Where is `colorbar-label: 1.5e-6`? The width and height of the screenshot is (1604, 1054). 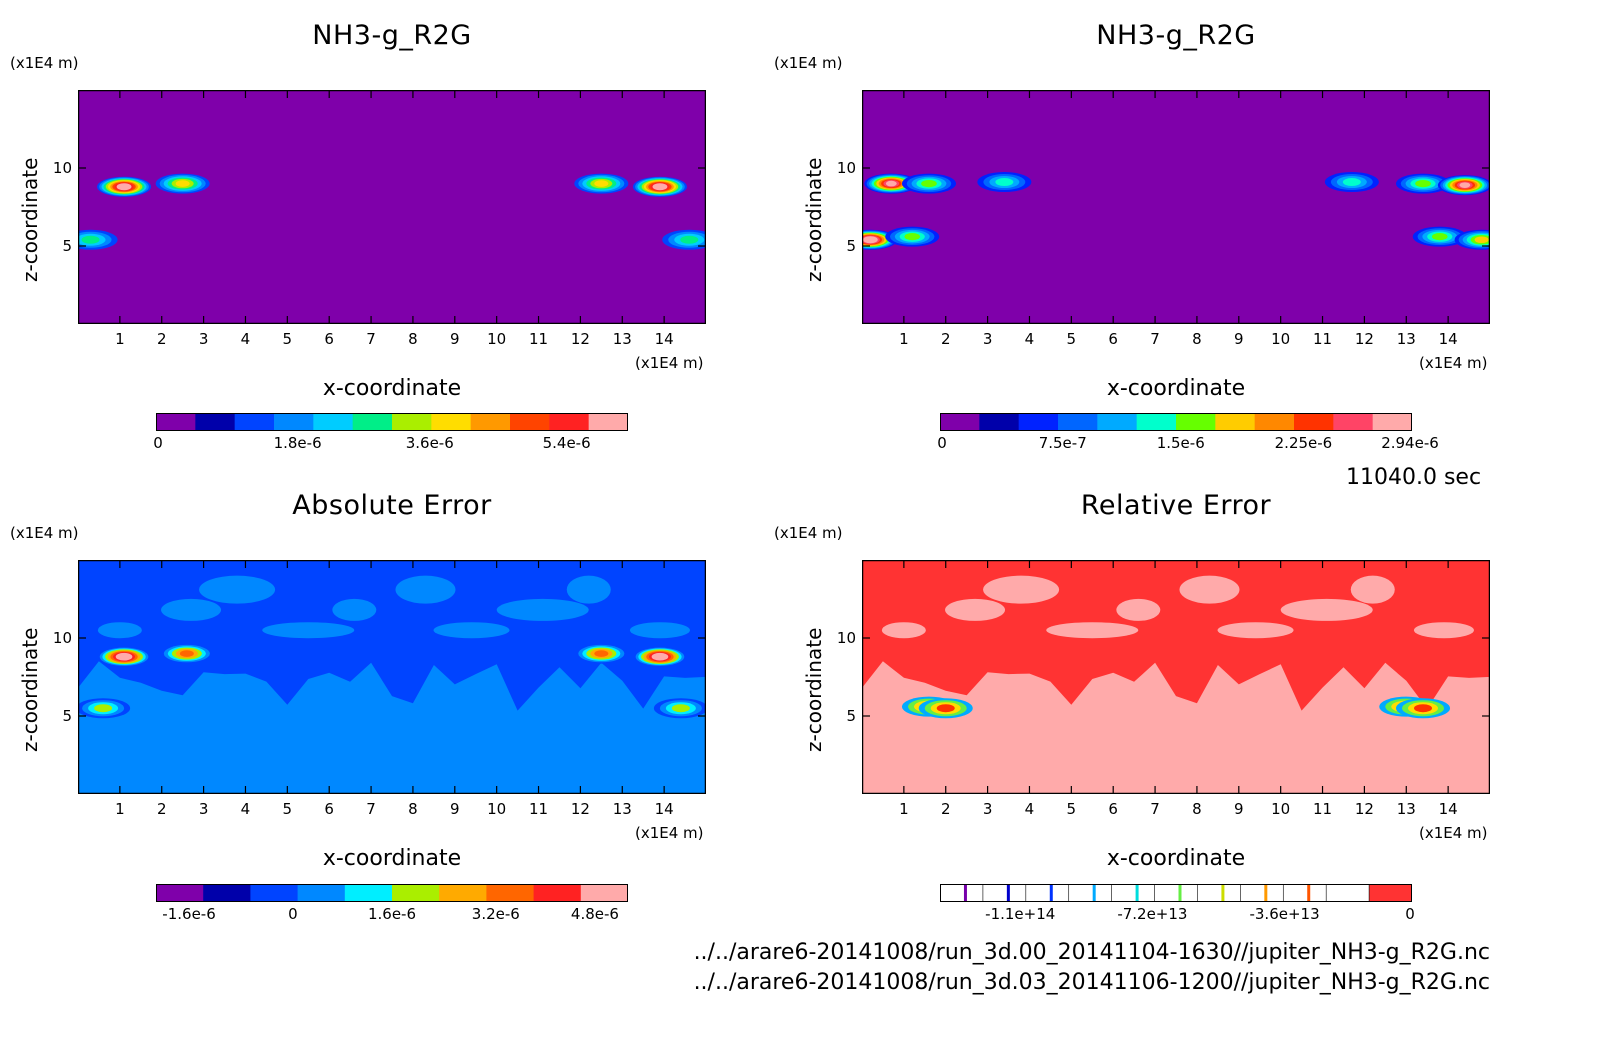
colorbar-label: 1.5e-6 is located at coordinates (1180, 443).